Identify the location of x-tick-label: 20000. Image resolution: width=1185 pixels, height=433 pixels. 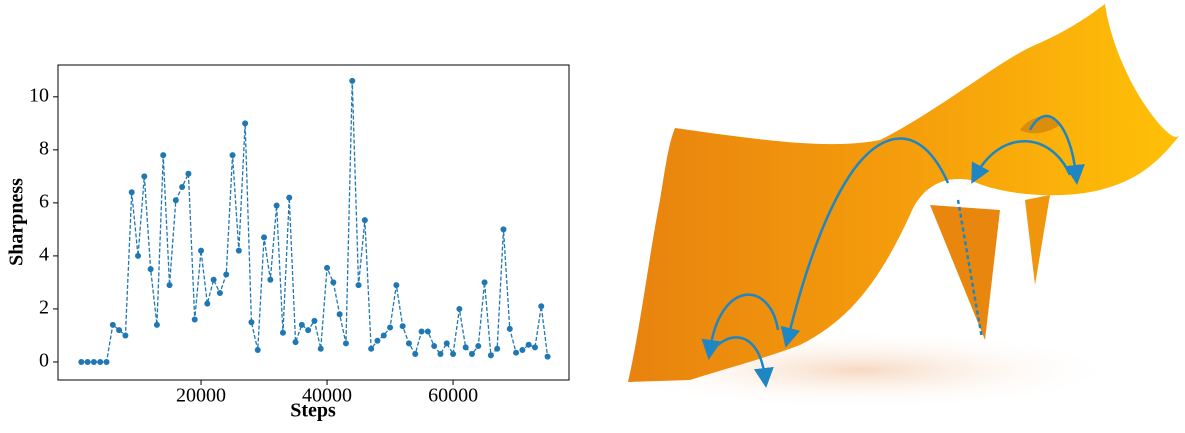
(201, 396).